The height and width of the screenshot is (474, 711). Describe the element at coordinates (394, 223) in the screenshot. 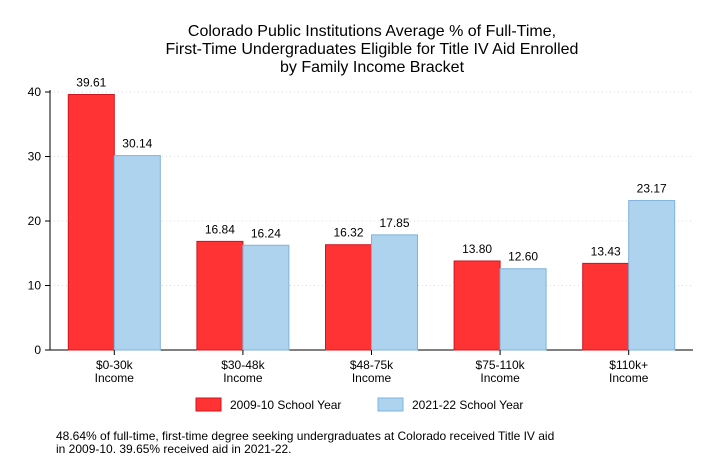

I see `bar-value-label: 17.85` at that location.